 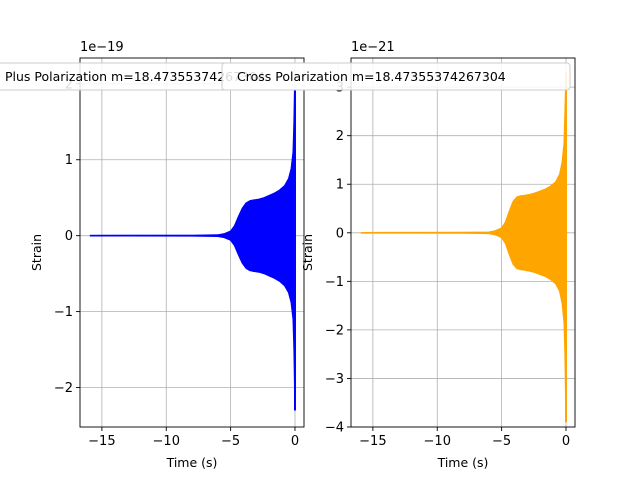 I want to click on legend-box, so click(x=396, y=76).